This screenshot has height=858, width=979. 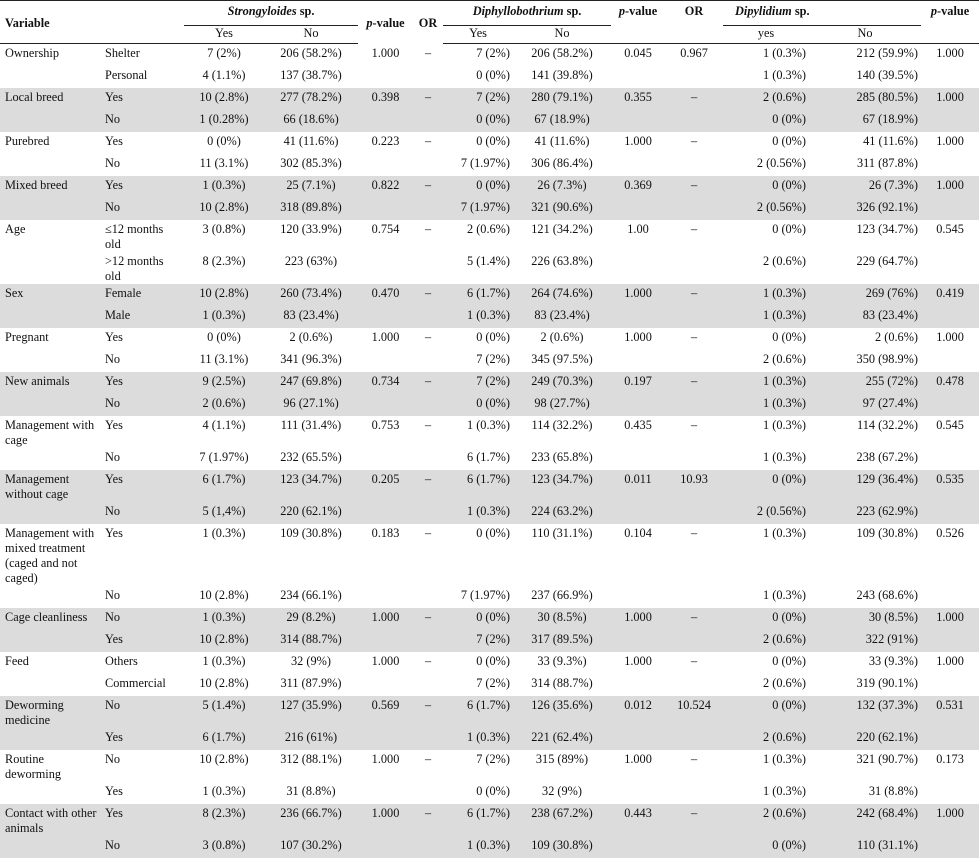 I want to click on dipylidium-pvalue: 1.000, so click(x=950, y=820).